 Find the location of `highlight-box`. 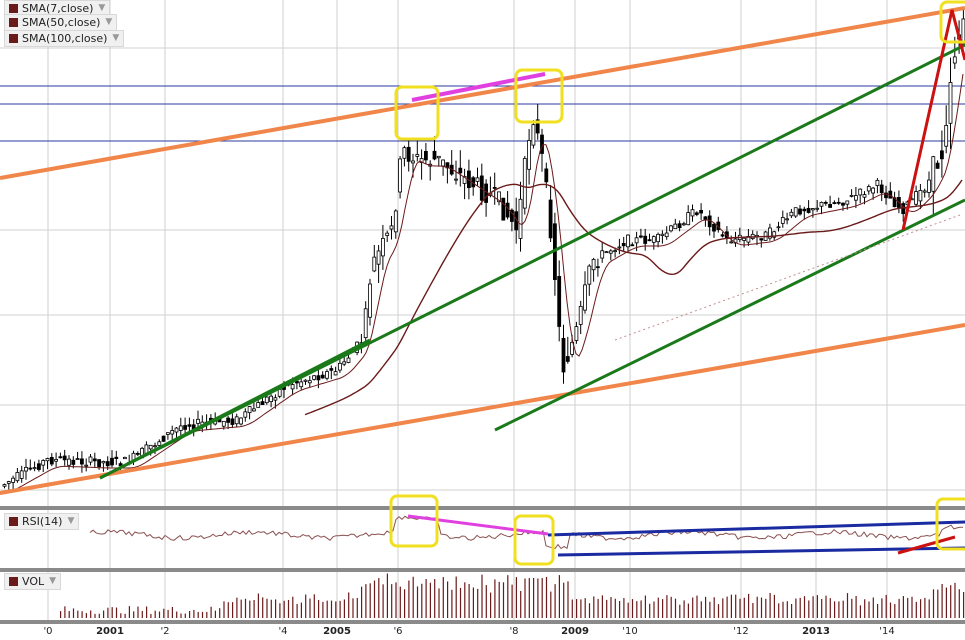

highlight-box is located at coordinates (952, 22).